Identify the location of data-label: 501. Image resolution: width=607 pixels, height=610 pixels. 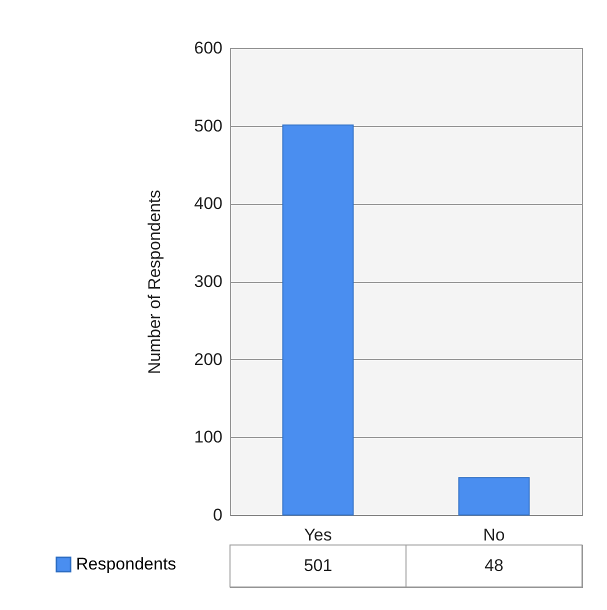
(318, 565).